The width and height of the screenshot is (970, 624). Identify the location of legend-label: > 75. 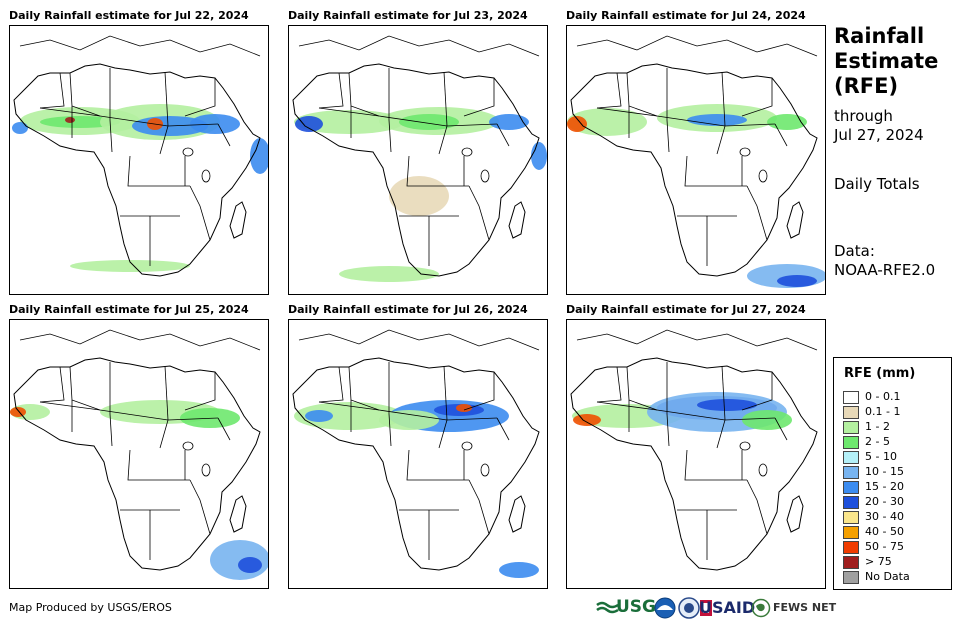
(878, 561).